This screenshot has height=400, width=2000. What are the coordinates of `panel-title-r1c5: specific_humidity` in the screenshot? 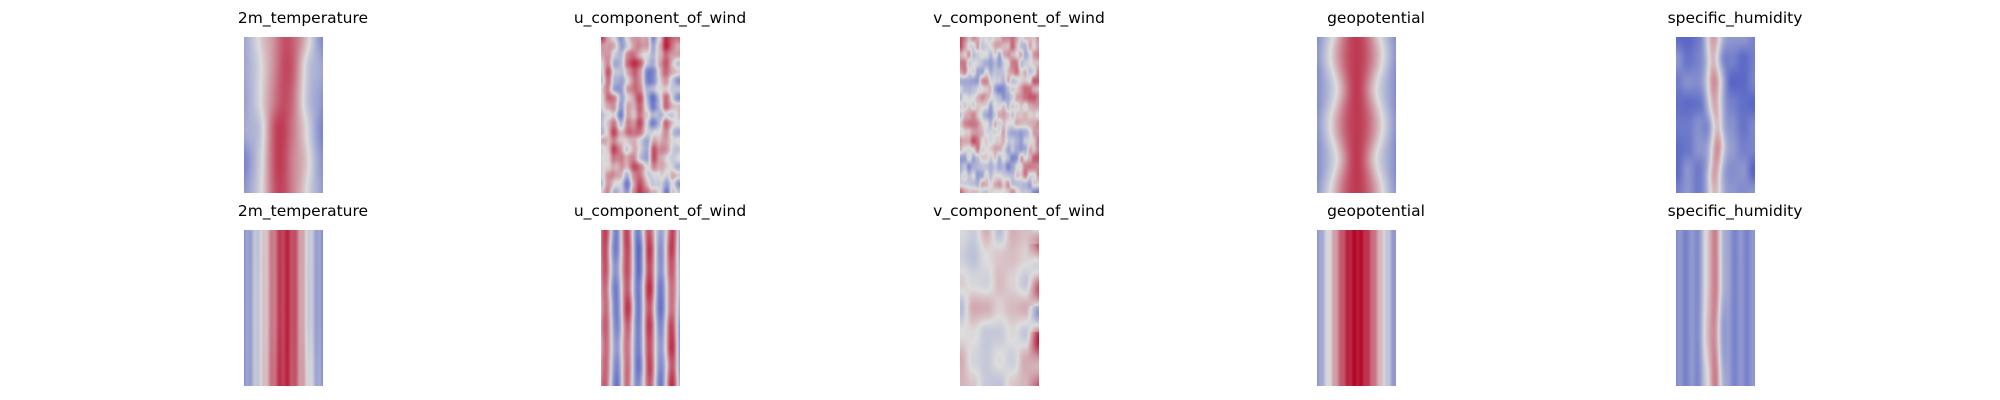 It's located at (1735, 18).